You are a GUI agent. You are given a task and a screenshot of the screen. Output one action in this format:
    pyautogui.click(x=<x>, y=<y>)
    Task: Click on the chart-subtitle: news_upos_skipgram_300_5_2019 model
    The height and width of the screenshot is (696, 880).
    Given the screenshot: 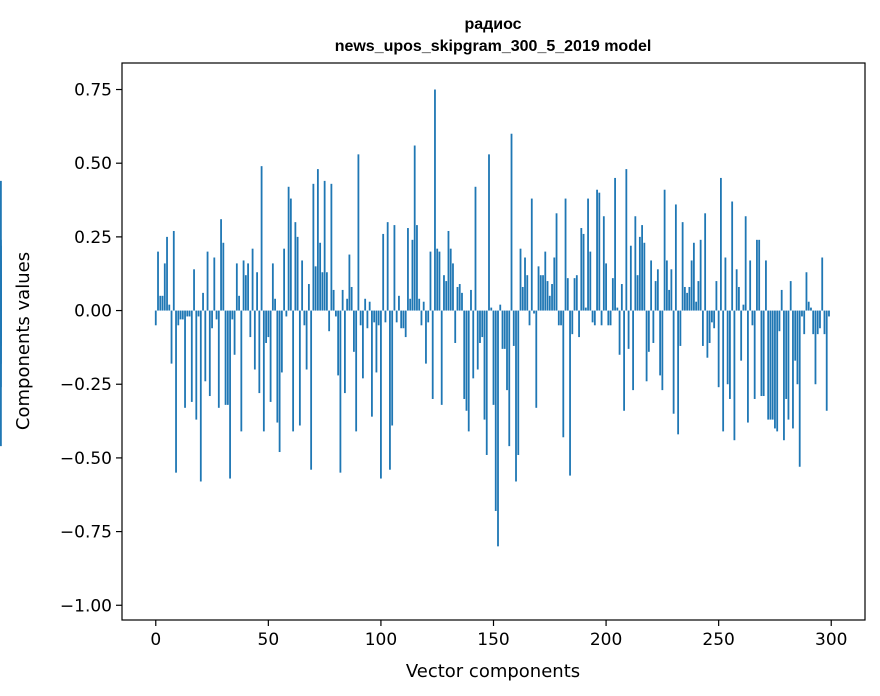 What is the action you would take?
    pyautogui.click(x=493, y=46)
    